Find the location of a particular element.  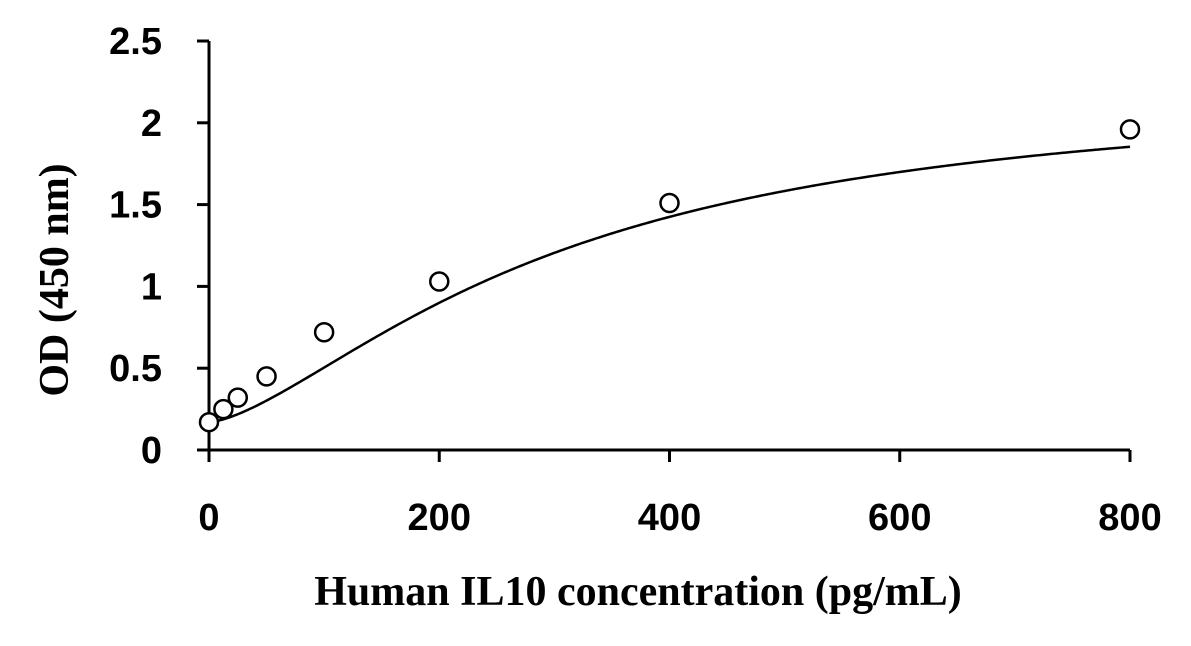

y-tick-label: 2 is located at coordinates (151, 124).